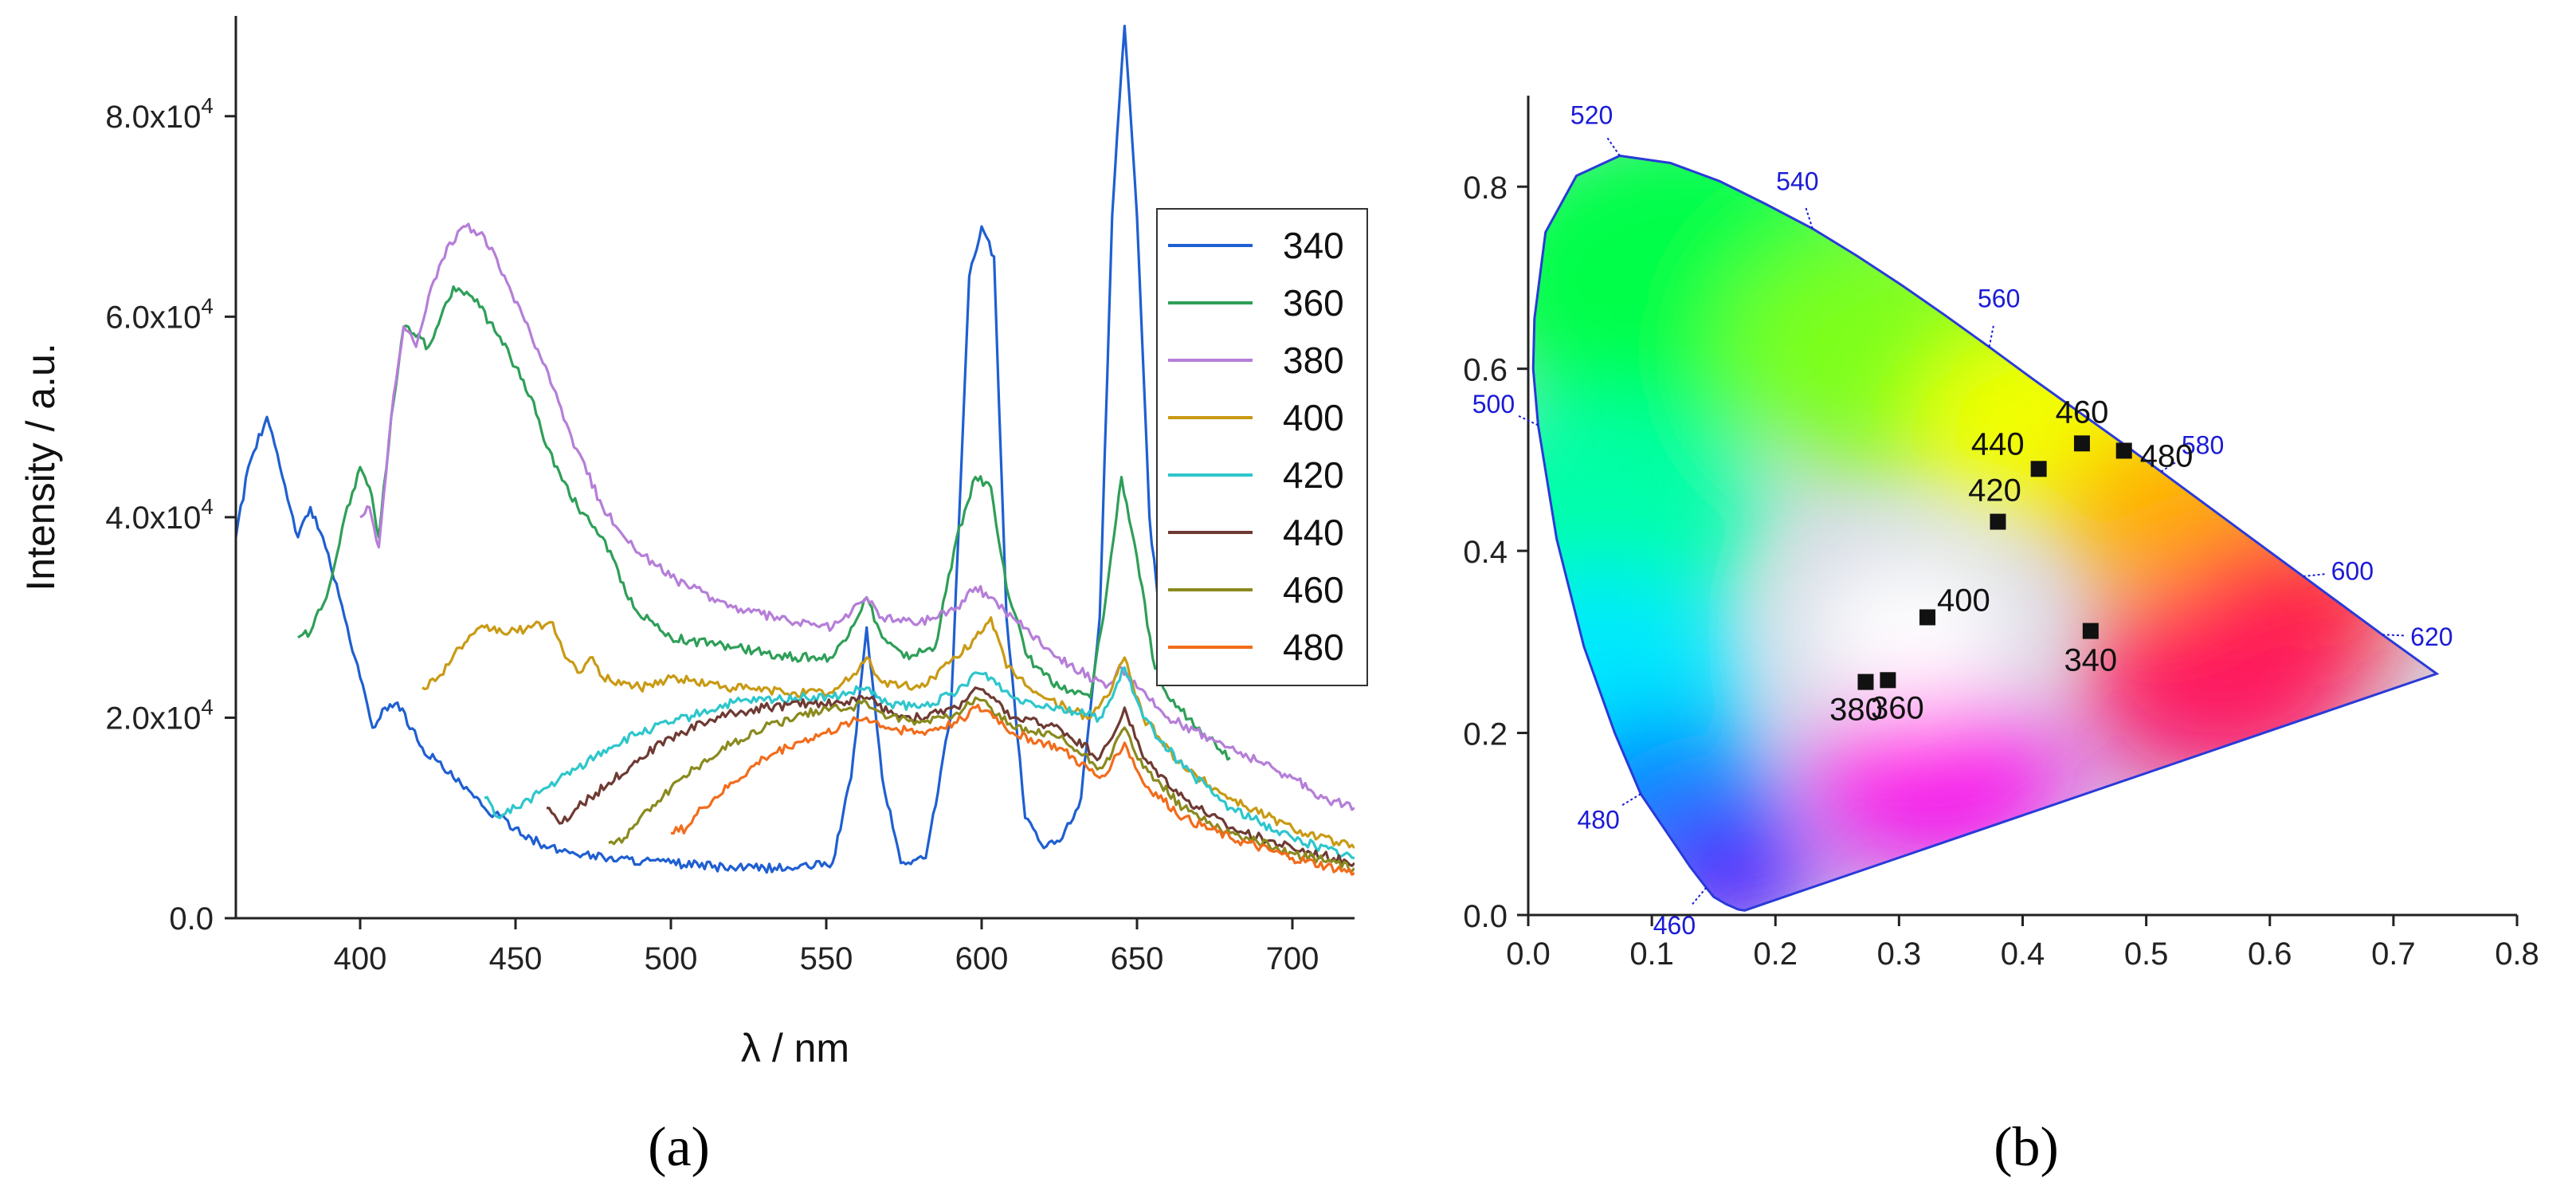  Describe the element at coordinates (1137, 958) in the screenshot. I see `x-tick-label: 650` at that location.